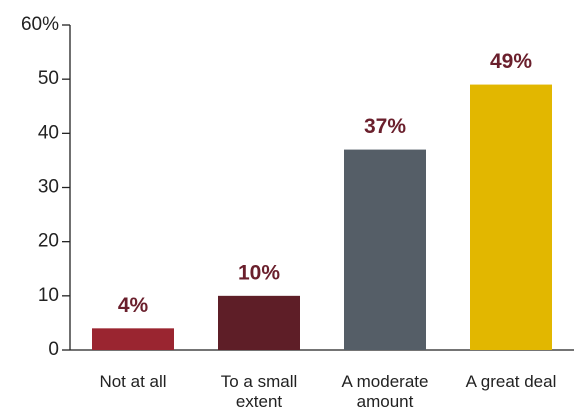  What do you see at coordinates (133, 305) in the screenshot?
I see `value-label: 4%` at bounding box center [133, 305].